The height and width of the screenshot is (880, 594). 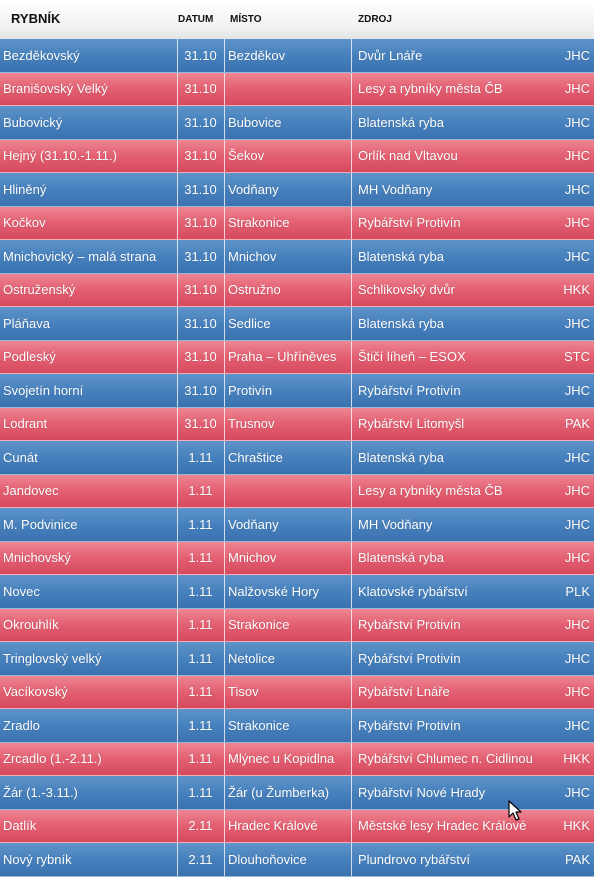 What do you see at coordinates (412, 357) in the screenshot?
I see `source-cell: Štičí líheň – ESOX` at bounding box center [412, 357].